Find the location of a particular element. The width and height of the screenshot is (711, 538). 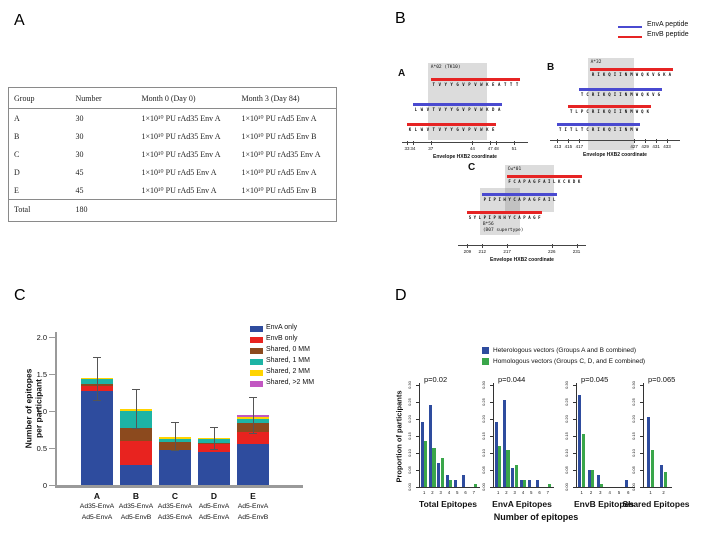

peptide-residue: R is located at coordinates (593, 111).